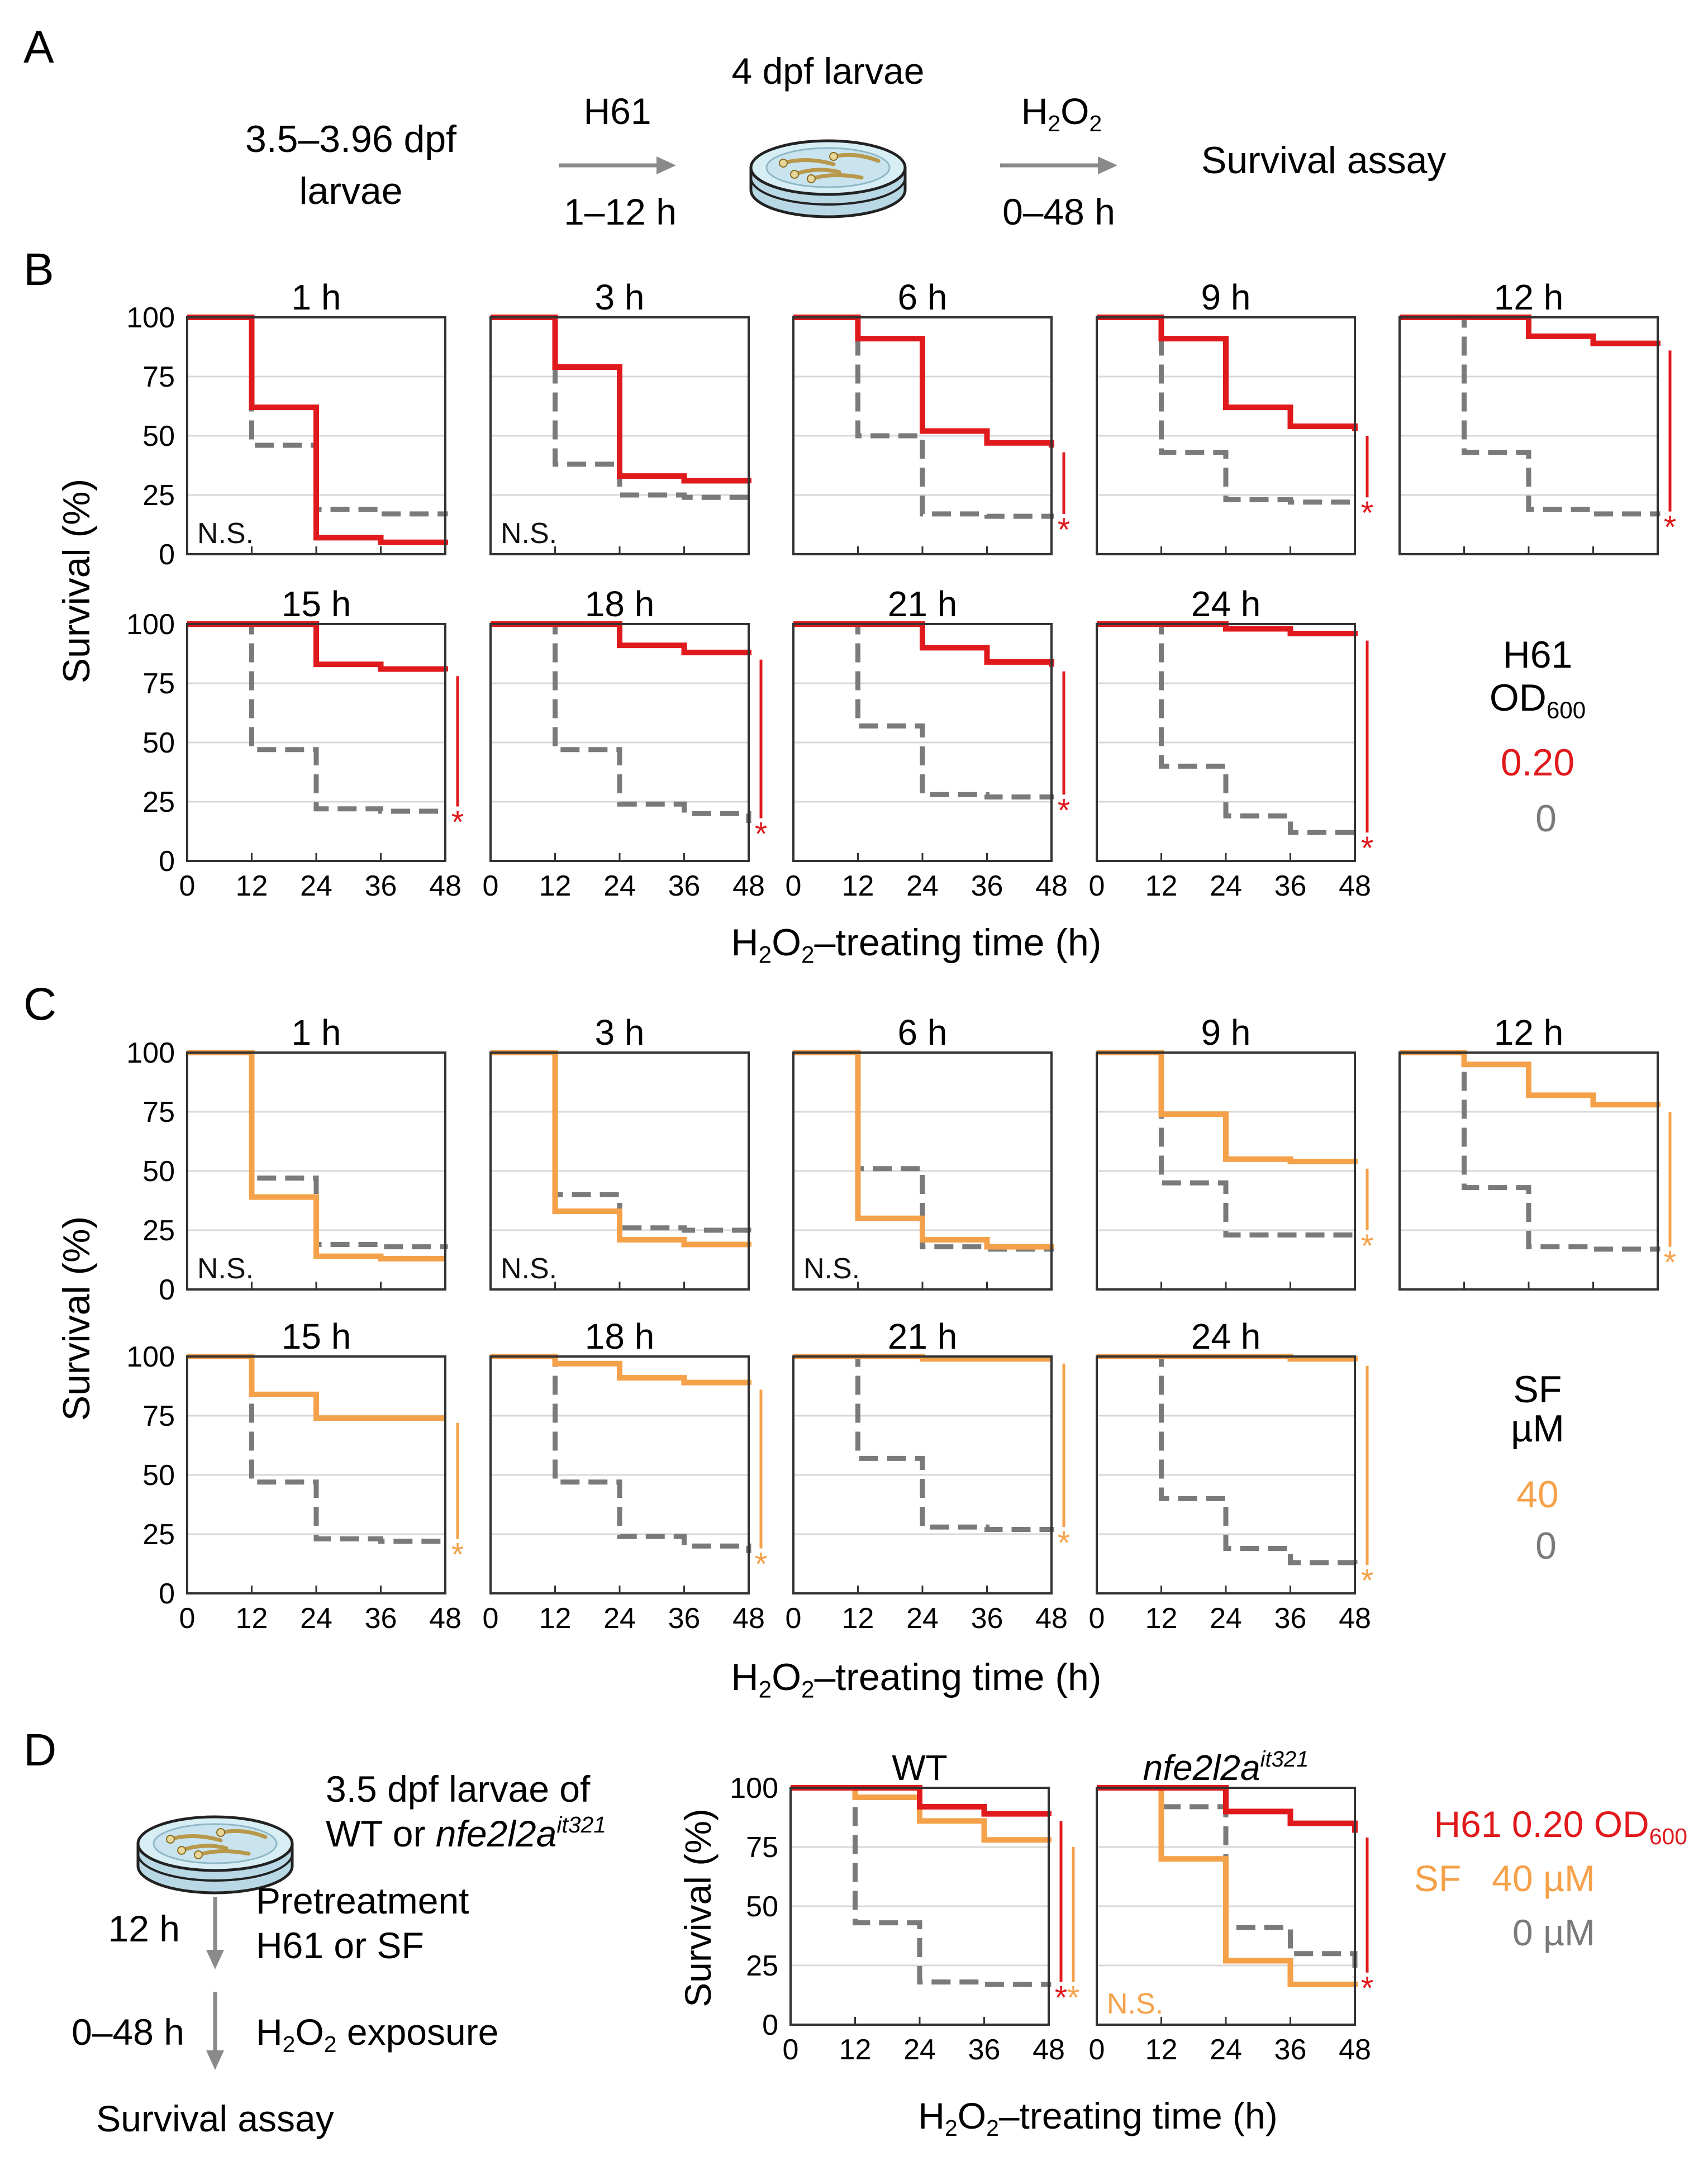 The image size is (1708, 2161). What do you see at coordinates (1553, 1932) in the screenshot?
I see `legend-d-row3: 0 µM` at bounding box center [1553, 1932].